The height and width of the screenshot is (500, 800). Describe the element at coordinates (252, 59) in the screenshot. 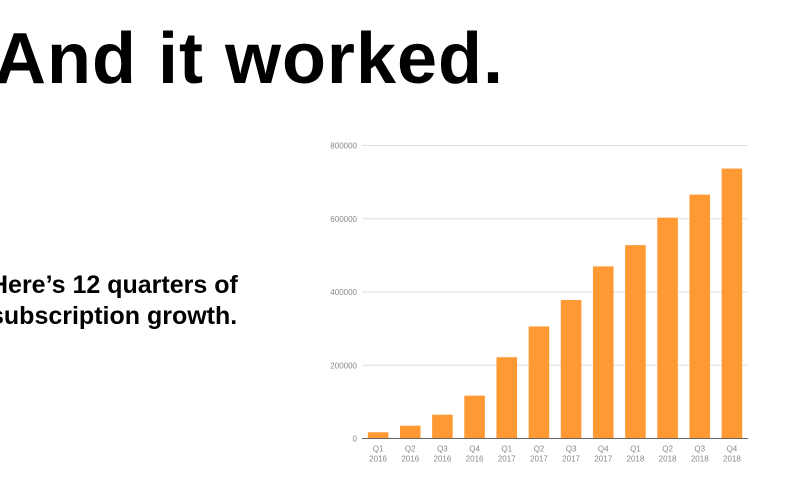

I see `slide-title: And it worked.` at that location.